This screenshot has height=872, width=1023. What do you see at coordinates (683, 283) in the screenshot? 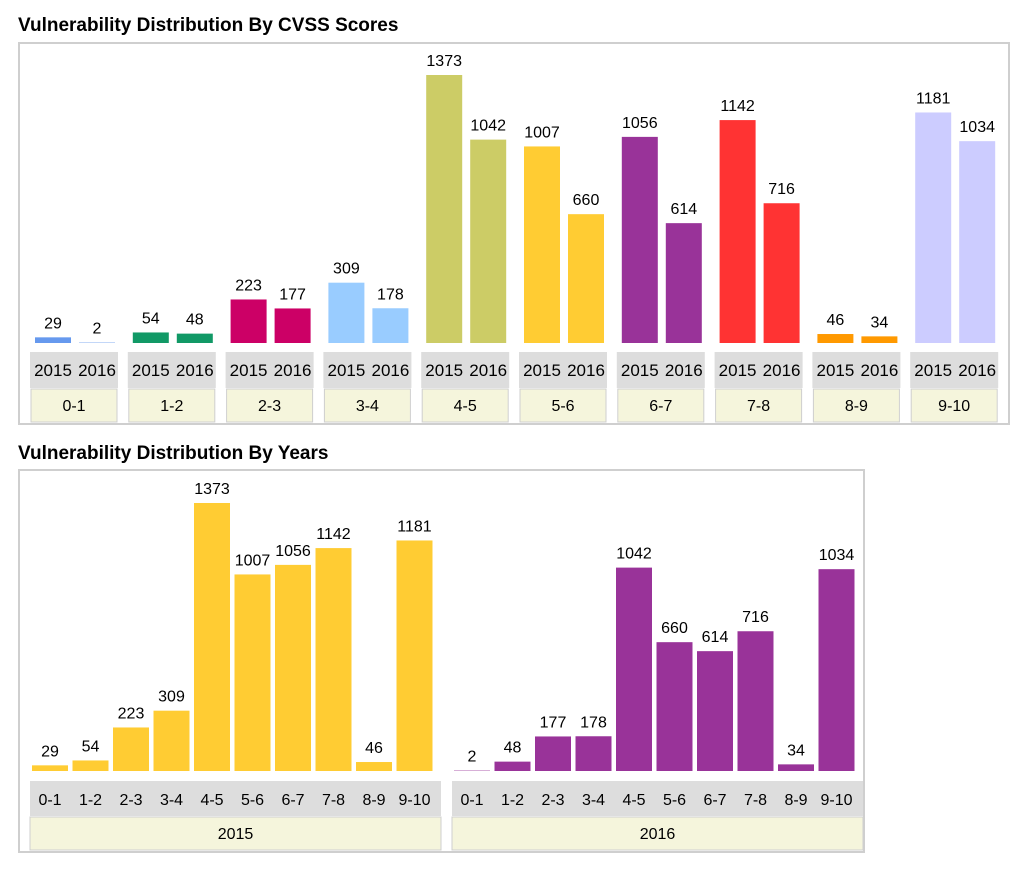
I see `bar-6-7-2016` at bounding box center [683, 283].